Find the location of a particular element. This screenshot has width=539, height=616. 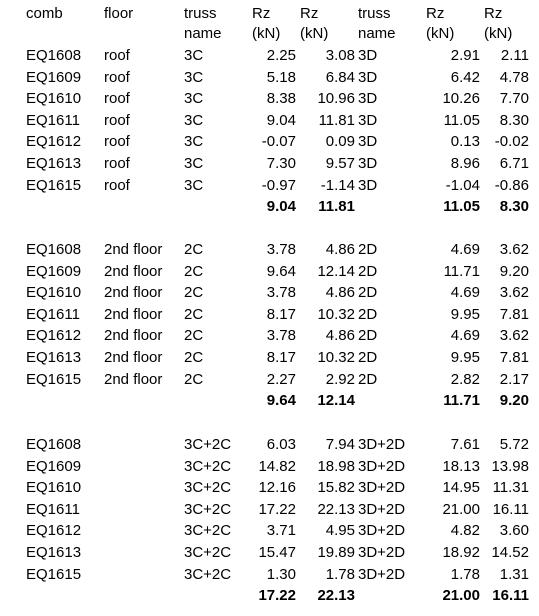

cell-rz-1: 12.16 is located at coordinates (277, 488).